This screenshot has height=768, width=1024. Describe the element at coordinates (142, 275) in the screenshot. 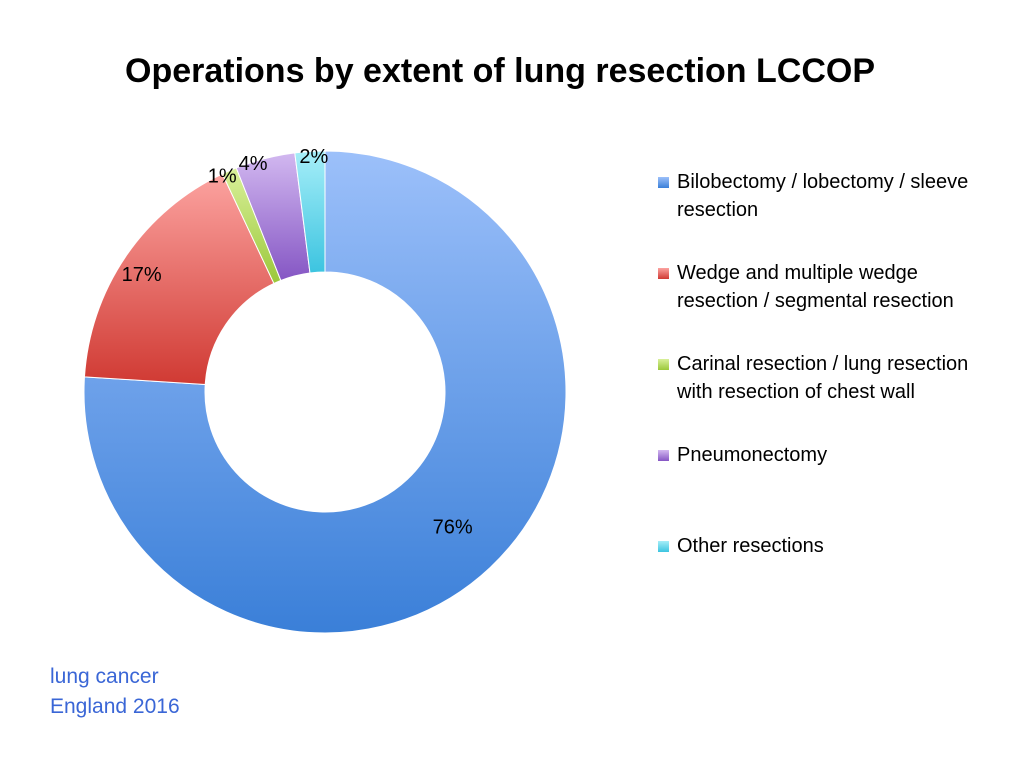

I see `data-label-wedge-and-multiple-wedge-resection-segmental-resection: 17%` at that location.